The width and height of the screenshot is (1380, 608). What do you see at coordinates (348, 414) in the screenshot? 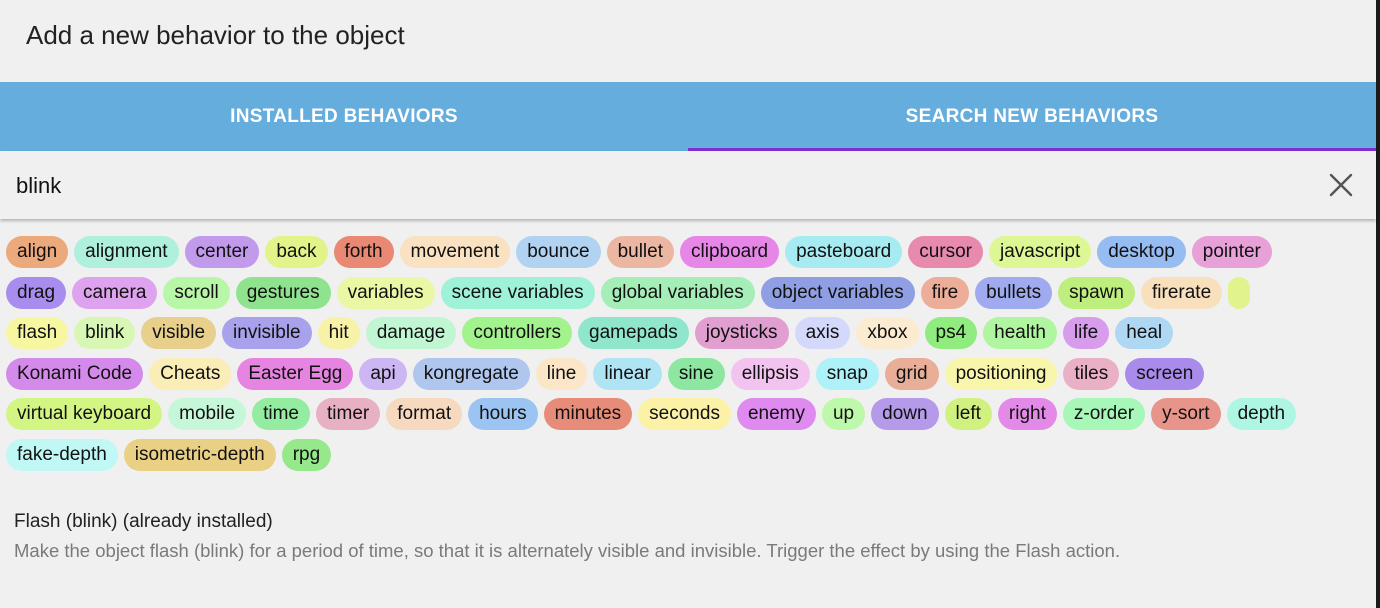
I see `tag-chip: timer` at bounding box center [348, 414].